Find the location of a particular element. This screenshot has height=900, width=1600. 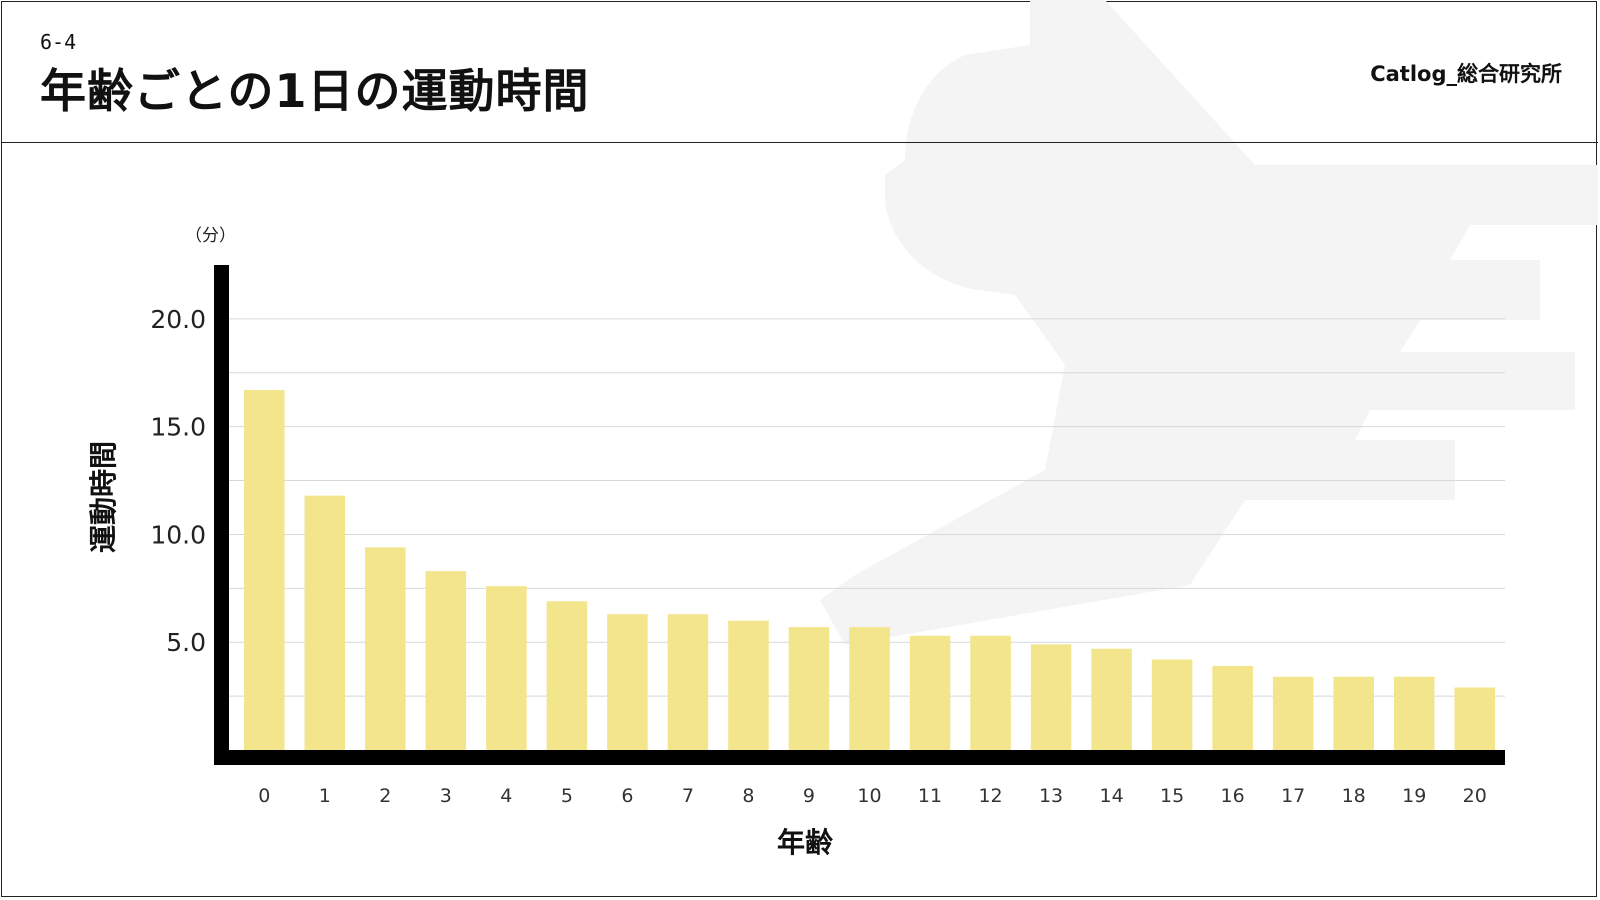

x-tick-label: 15 is located at coordinates (1172, 796).